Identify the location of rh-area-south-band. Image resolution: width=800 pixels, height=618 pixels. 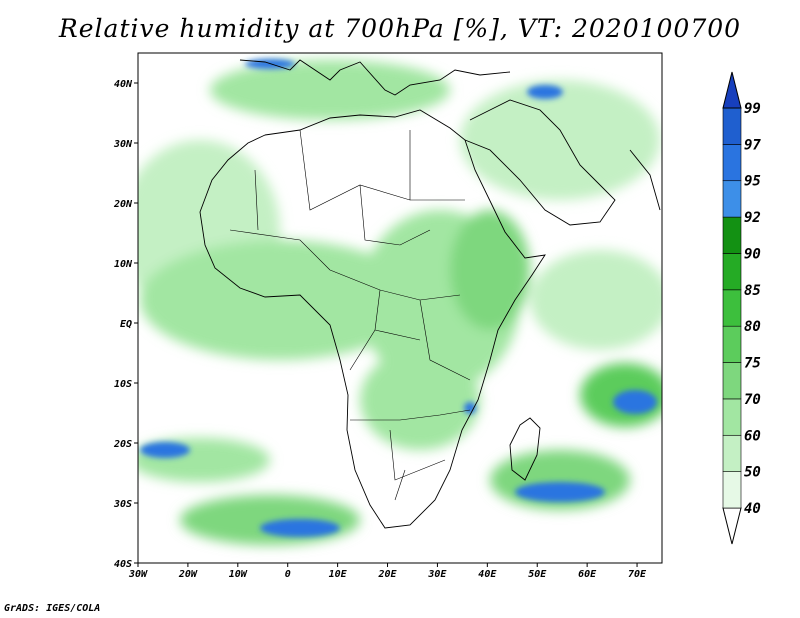
(270, 520).